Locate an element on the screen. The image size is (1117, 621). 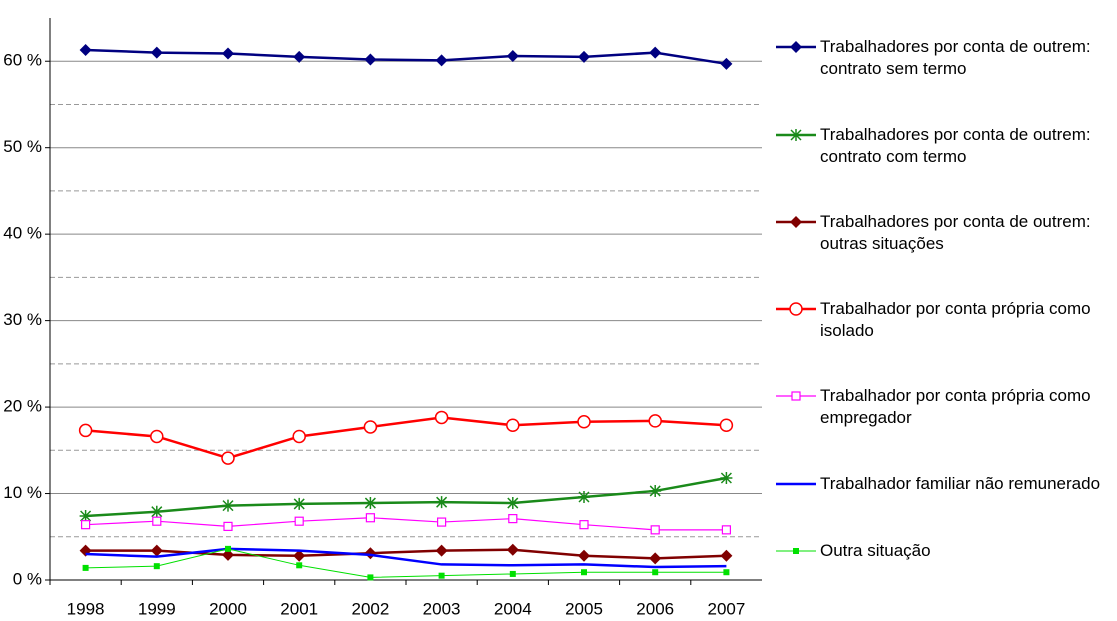
x-tick-label: 2004 is located at coordinates (513, 608).